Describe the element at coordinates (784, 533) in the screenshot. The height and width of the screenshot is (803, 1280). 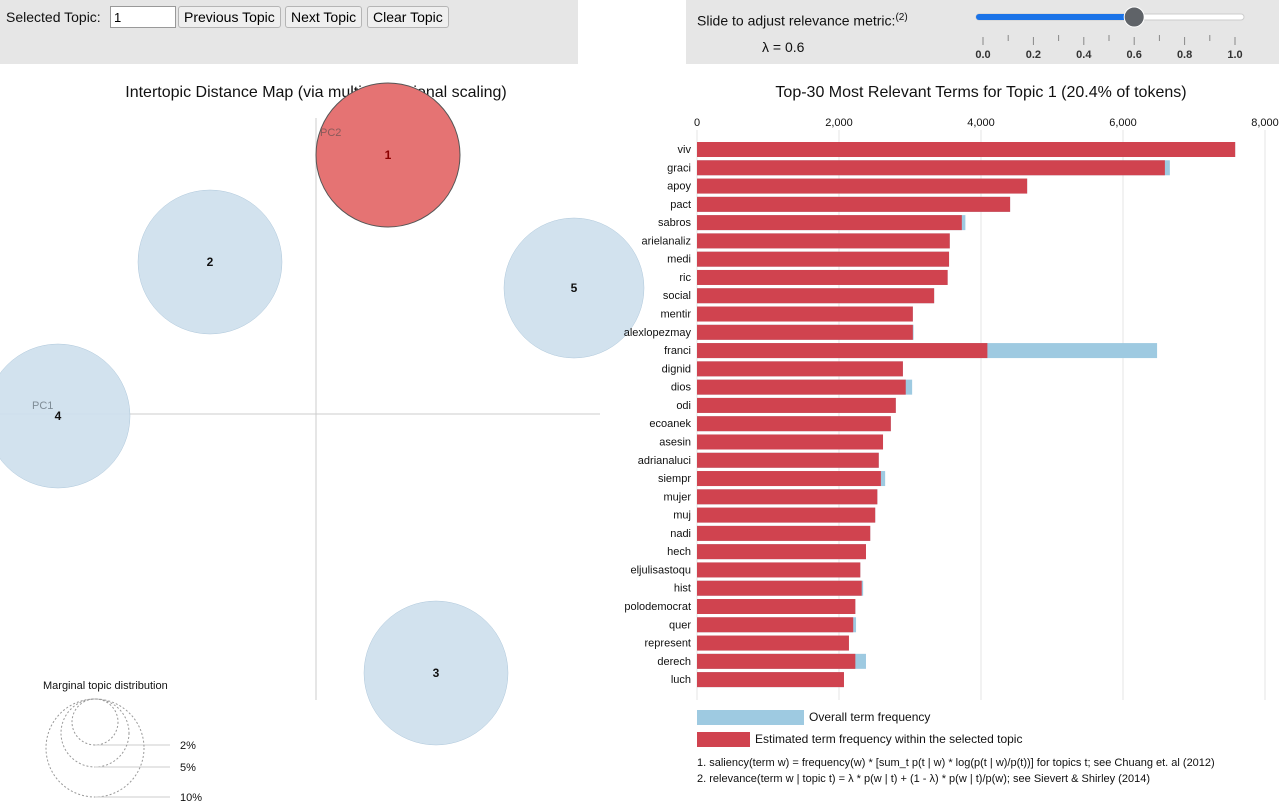
I see `bar-topic-nadi` at that location.